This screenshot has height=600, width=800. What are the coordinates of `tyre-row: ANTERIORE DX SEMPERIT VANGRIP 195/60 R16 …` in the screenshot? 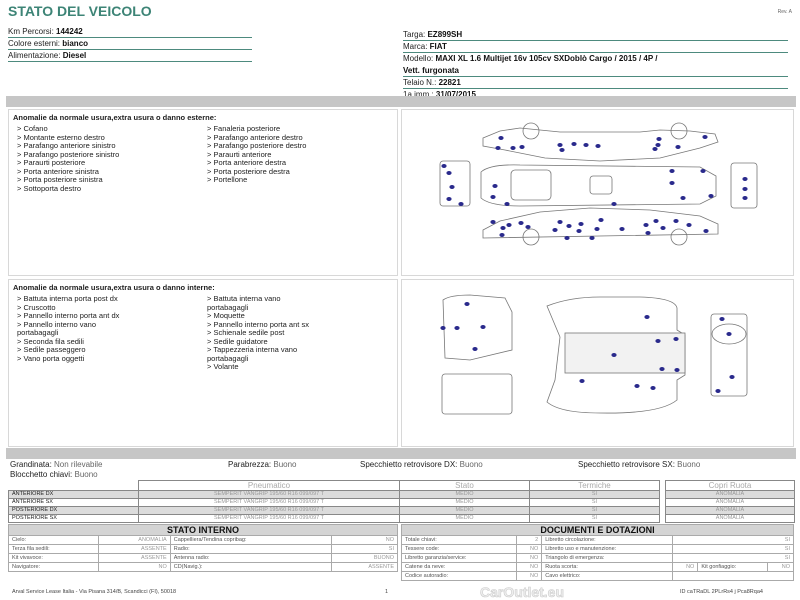 It's located at (334, 494).